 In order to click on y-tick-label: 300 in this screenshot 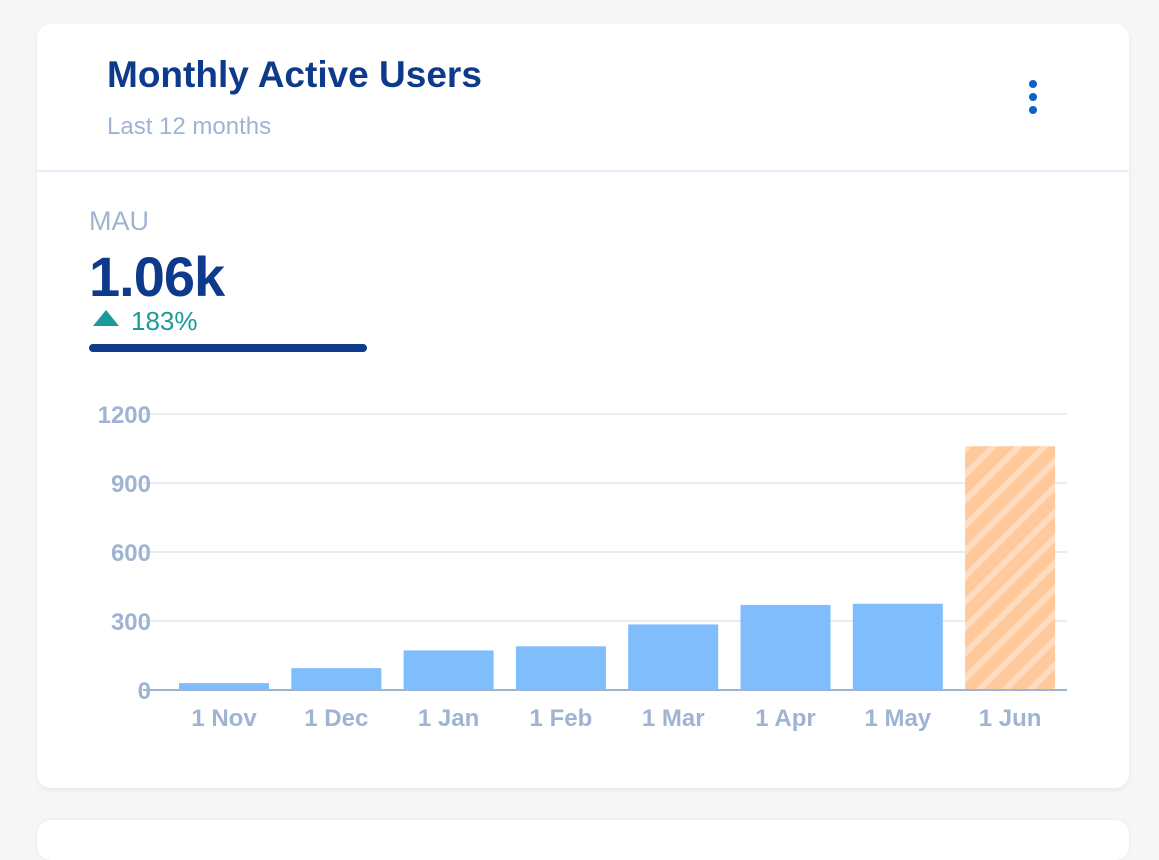, I will do `click(131, 622)`.